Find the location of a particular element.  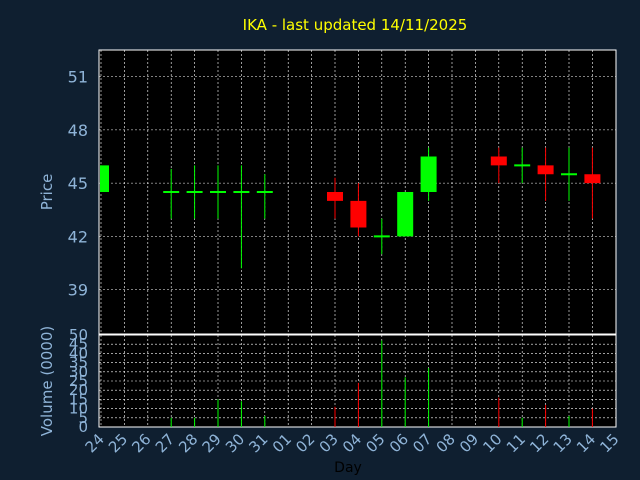

volume-tick-label: 5 is located at coordinates (83, 418).